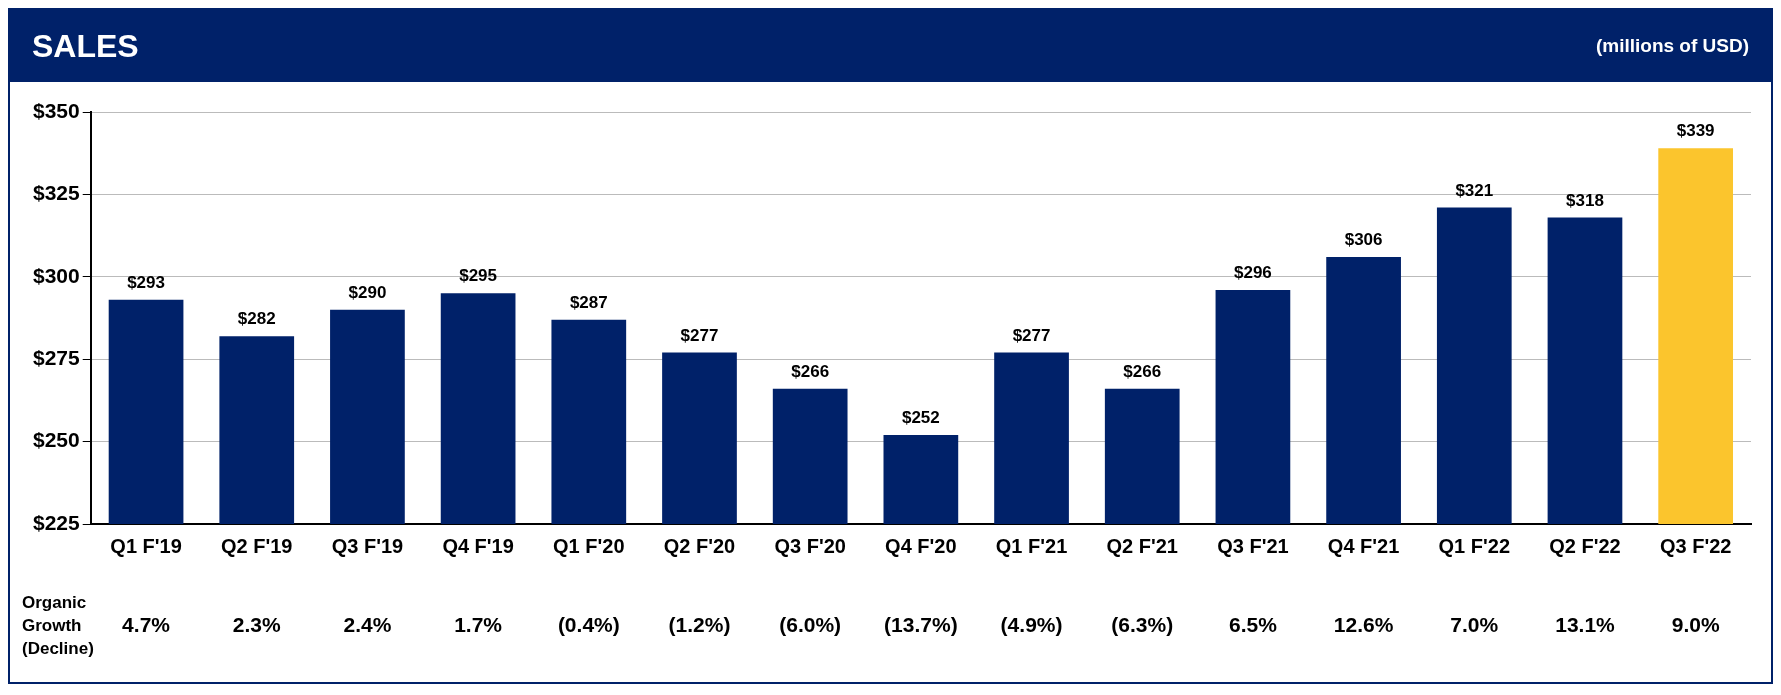 This screenshot has height=695, width=1781. I want to click on x-tick-label: Q3 F'21, so click(1253, 545).